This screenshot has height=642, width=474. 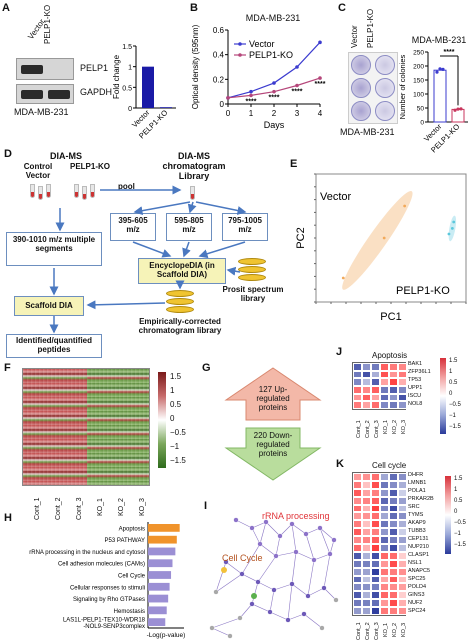 I want to click on legend-marker, so click(x=240, y=55).